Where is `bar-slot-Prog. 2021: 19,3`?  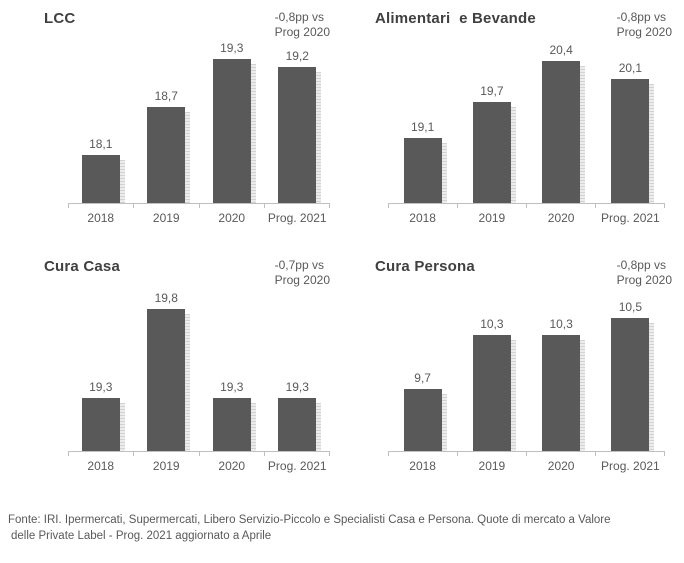
bar-slot-Prog. 2021: 19,3 is located at coordinates (298, 415).